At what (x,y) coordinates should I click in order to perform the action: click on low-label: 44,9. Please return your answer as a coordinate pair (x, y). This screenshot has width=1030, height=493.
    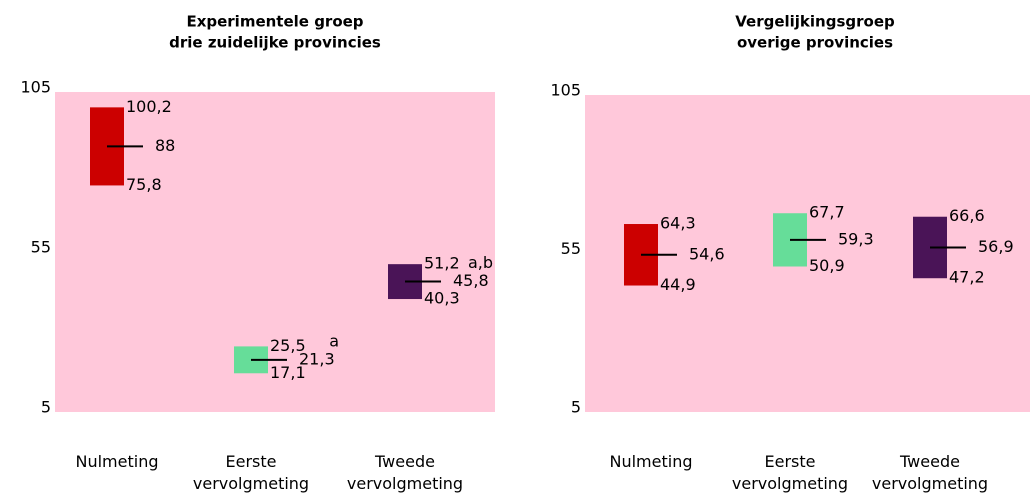
    Looking at the image, I should click on (678, 284).